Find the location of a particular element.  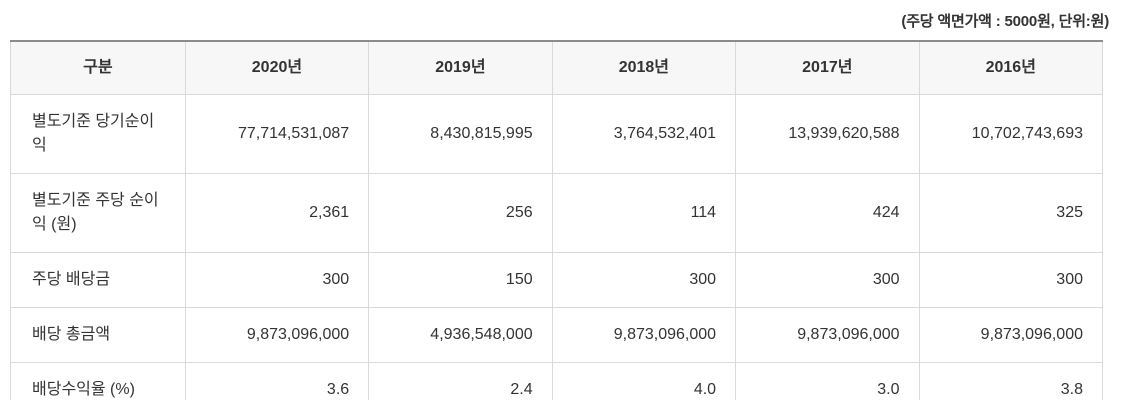

table-row: 주당 배당금 300 150 300 300 300 is located at coordinates (557, 280).